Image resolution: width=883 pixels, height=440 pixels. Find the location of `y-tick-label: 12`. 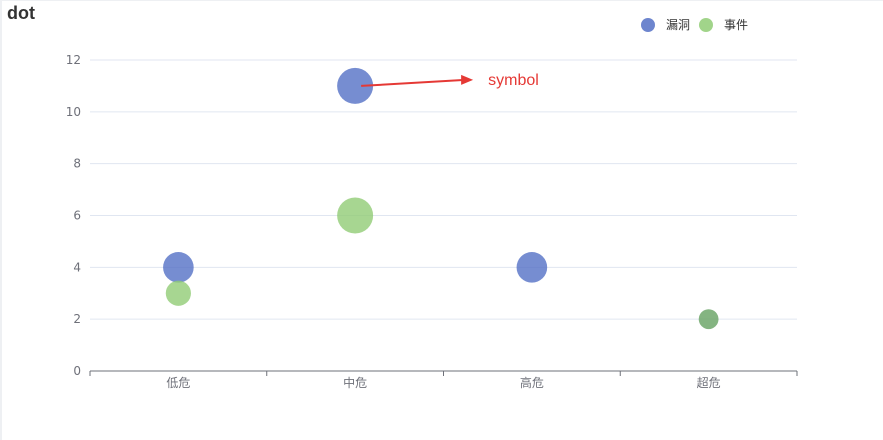

y-tick-label: 12 is located at coordinates (73, 60).